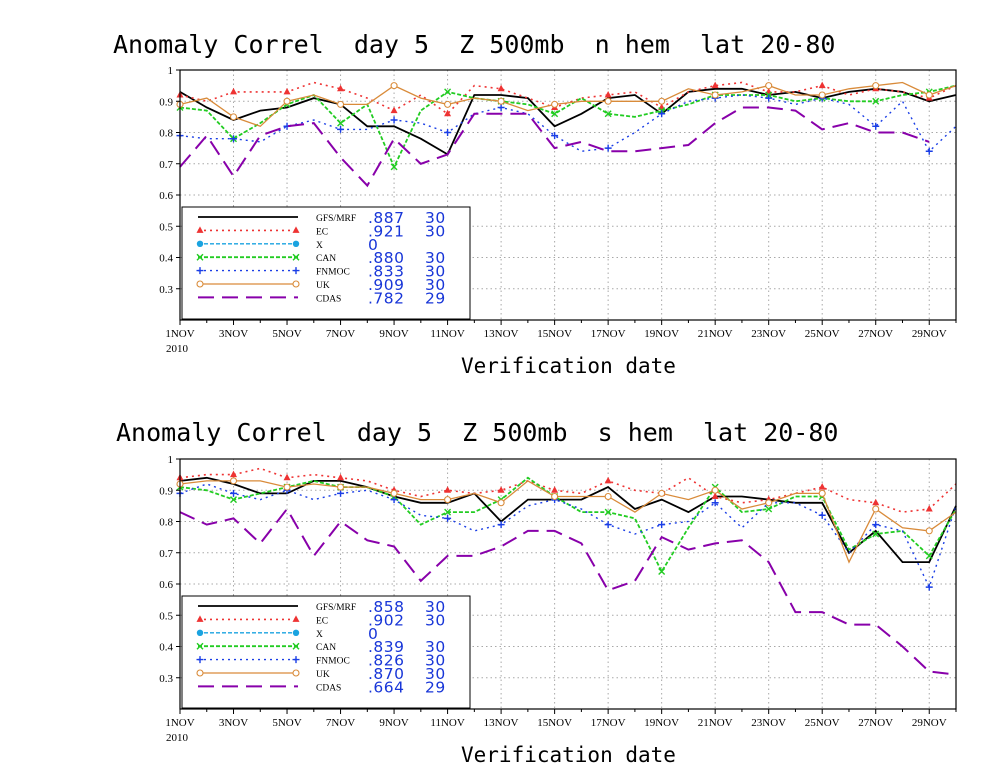 Image resolution: width=1000 pixels, height=777 pixels. Describe the element at coordinates (568, 98) in the screenshot. I see `series-line-ec` at that location.